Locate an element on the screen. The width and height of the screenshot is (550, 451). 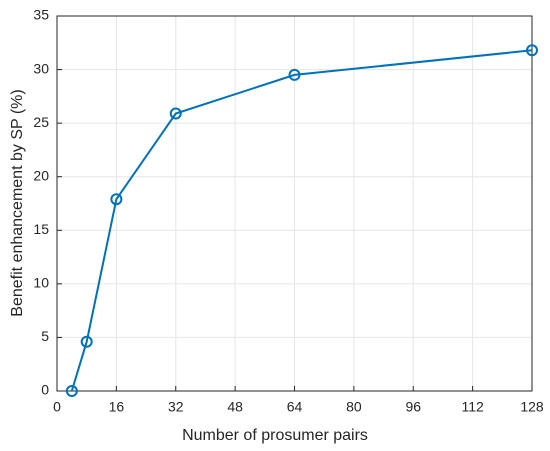
x-tick-label: 16 is located at coordinates (117, 407).